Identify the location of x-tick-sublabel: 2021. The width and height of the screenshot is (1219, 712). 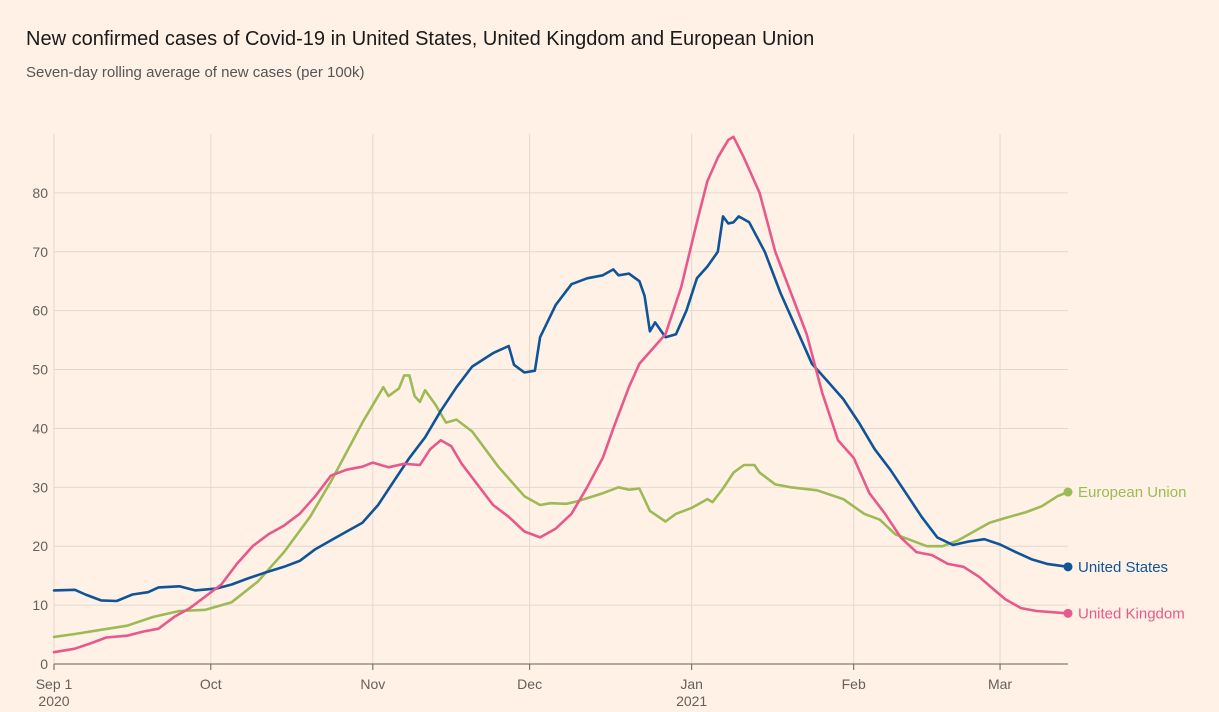
(691, 701).